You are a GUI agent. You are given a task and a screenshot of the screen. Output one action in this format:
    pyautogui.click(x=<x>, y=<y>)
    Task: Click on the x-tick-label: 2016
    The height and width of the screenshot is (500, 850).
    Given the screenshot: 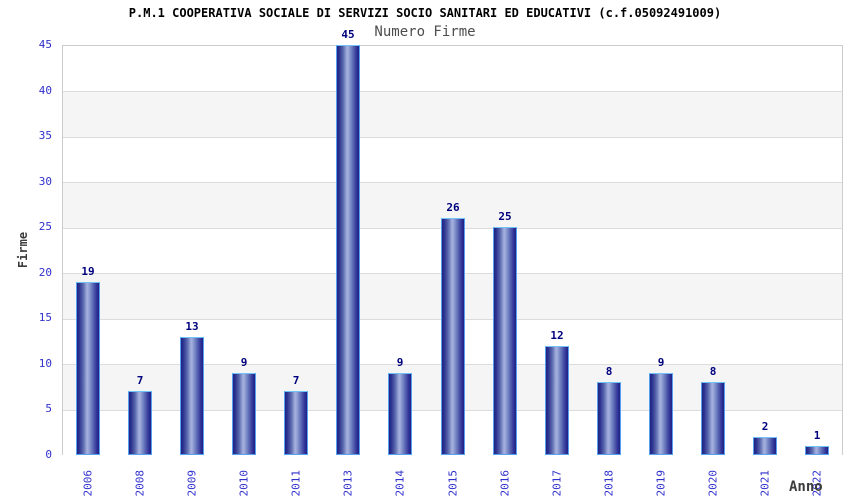 What is the action you would take?
    pyautogui.click(x=505, y=483)
    